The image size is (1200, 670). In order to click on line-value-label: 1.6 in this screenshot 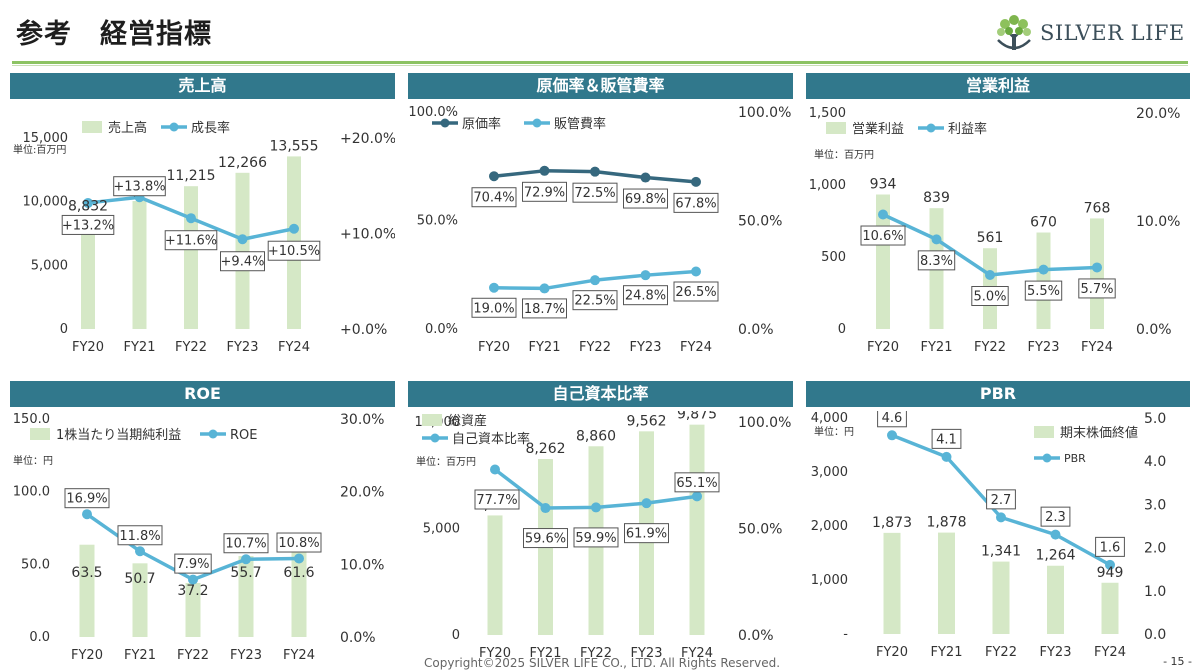, I will do `click(1110, 547)`.